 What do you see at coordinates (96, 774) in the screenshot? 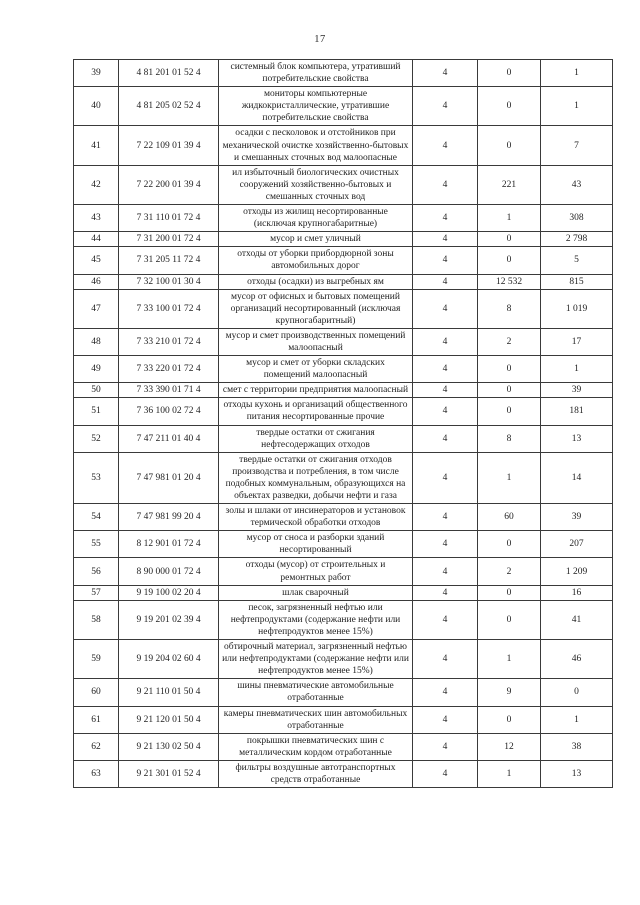
I see `row-number: 63` at bounding box center [96, 774].